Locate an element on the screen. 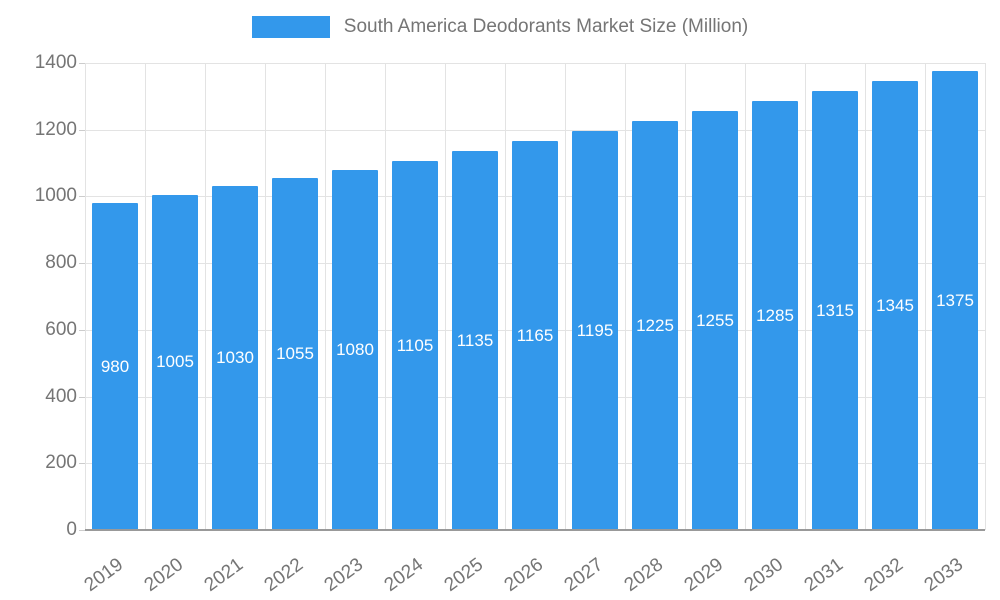 The width and height of the screenshot is (1000, 600). bar-value-label: 1105 is located at coordinates (415, 345).